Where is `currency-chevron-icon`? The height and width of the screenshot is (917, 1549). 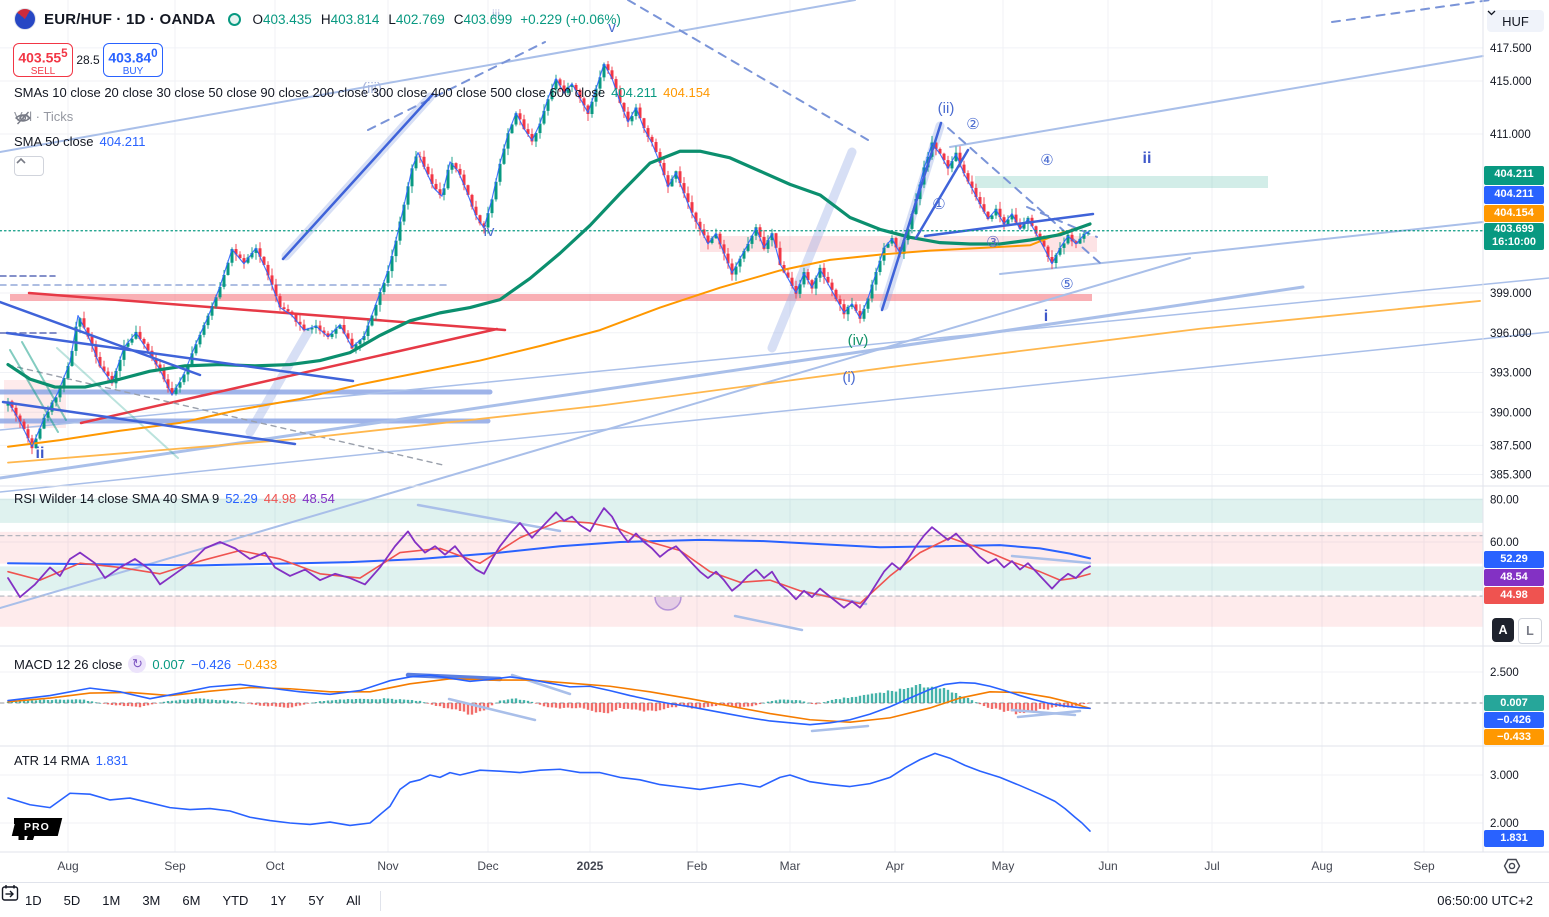 currency-chevron-icon is located at coordinates (1491, 13).